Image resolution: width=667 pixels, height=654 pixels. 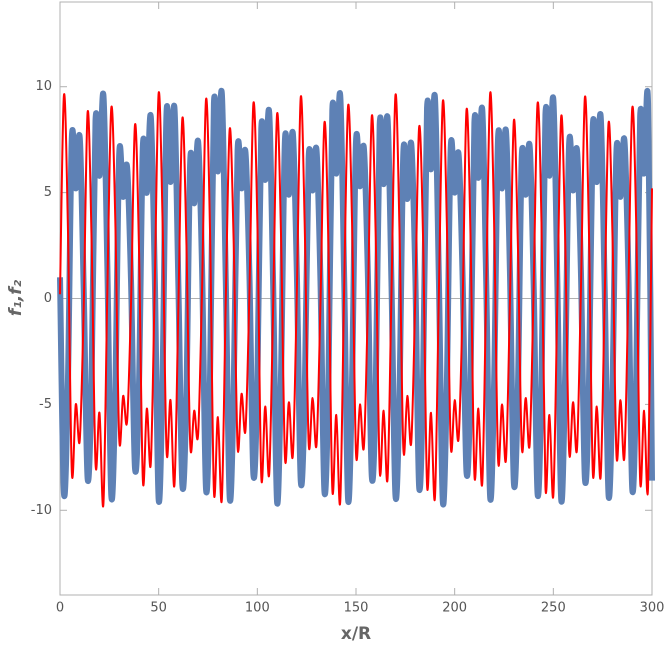 What do you see at coordinates (158, 608) in the screenshot?
I see `x-tick-label: 50` at bounding box center [158, 608].